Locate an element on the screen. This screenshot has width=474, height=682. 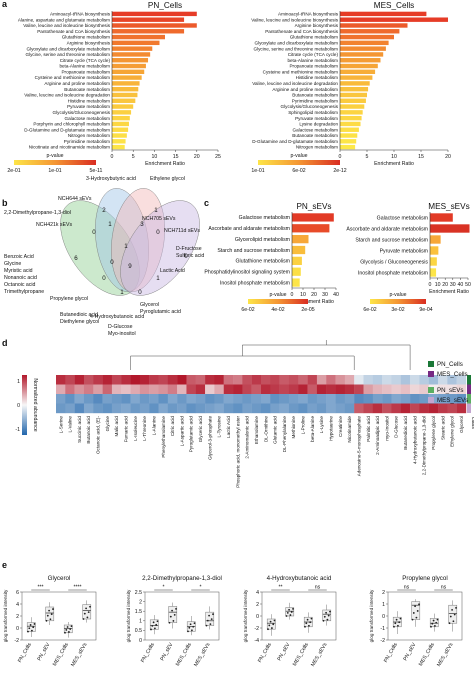
category-label: Arginine biosynthesis is located at coordinates (89, 42).